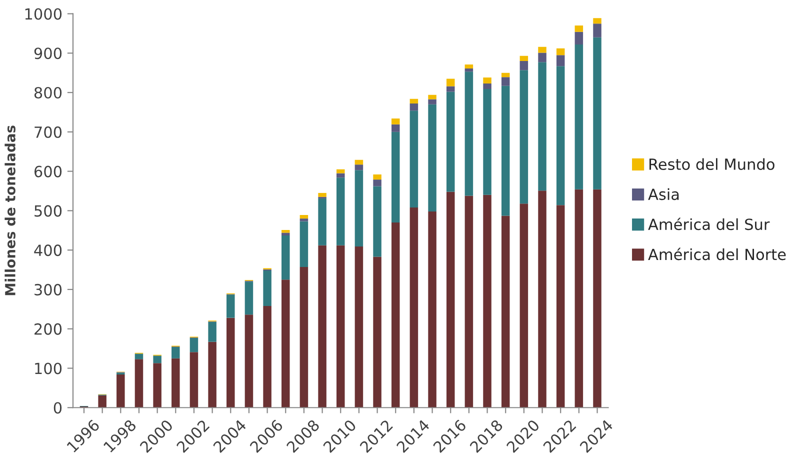 The width and height of the screenshot is (811, 458). Describe the element at coordinates (709, 224) in the screenshot. I see `legend-label: América del Sur` at that location.